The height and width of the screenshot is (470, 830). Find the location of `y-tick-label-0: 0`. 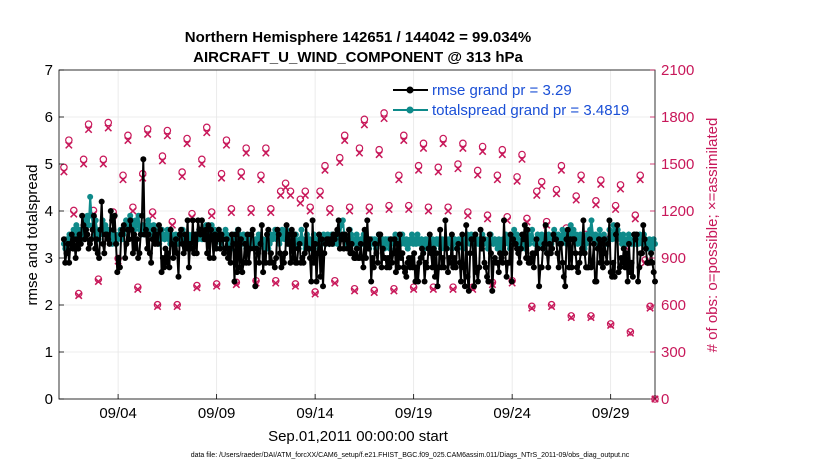

y-tick-label-0: 0 is located at coordinates (49, 399).